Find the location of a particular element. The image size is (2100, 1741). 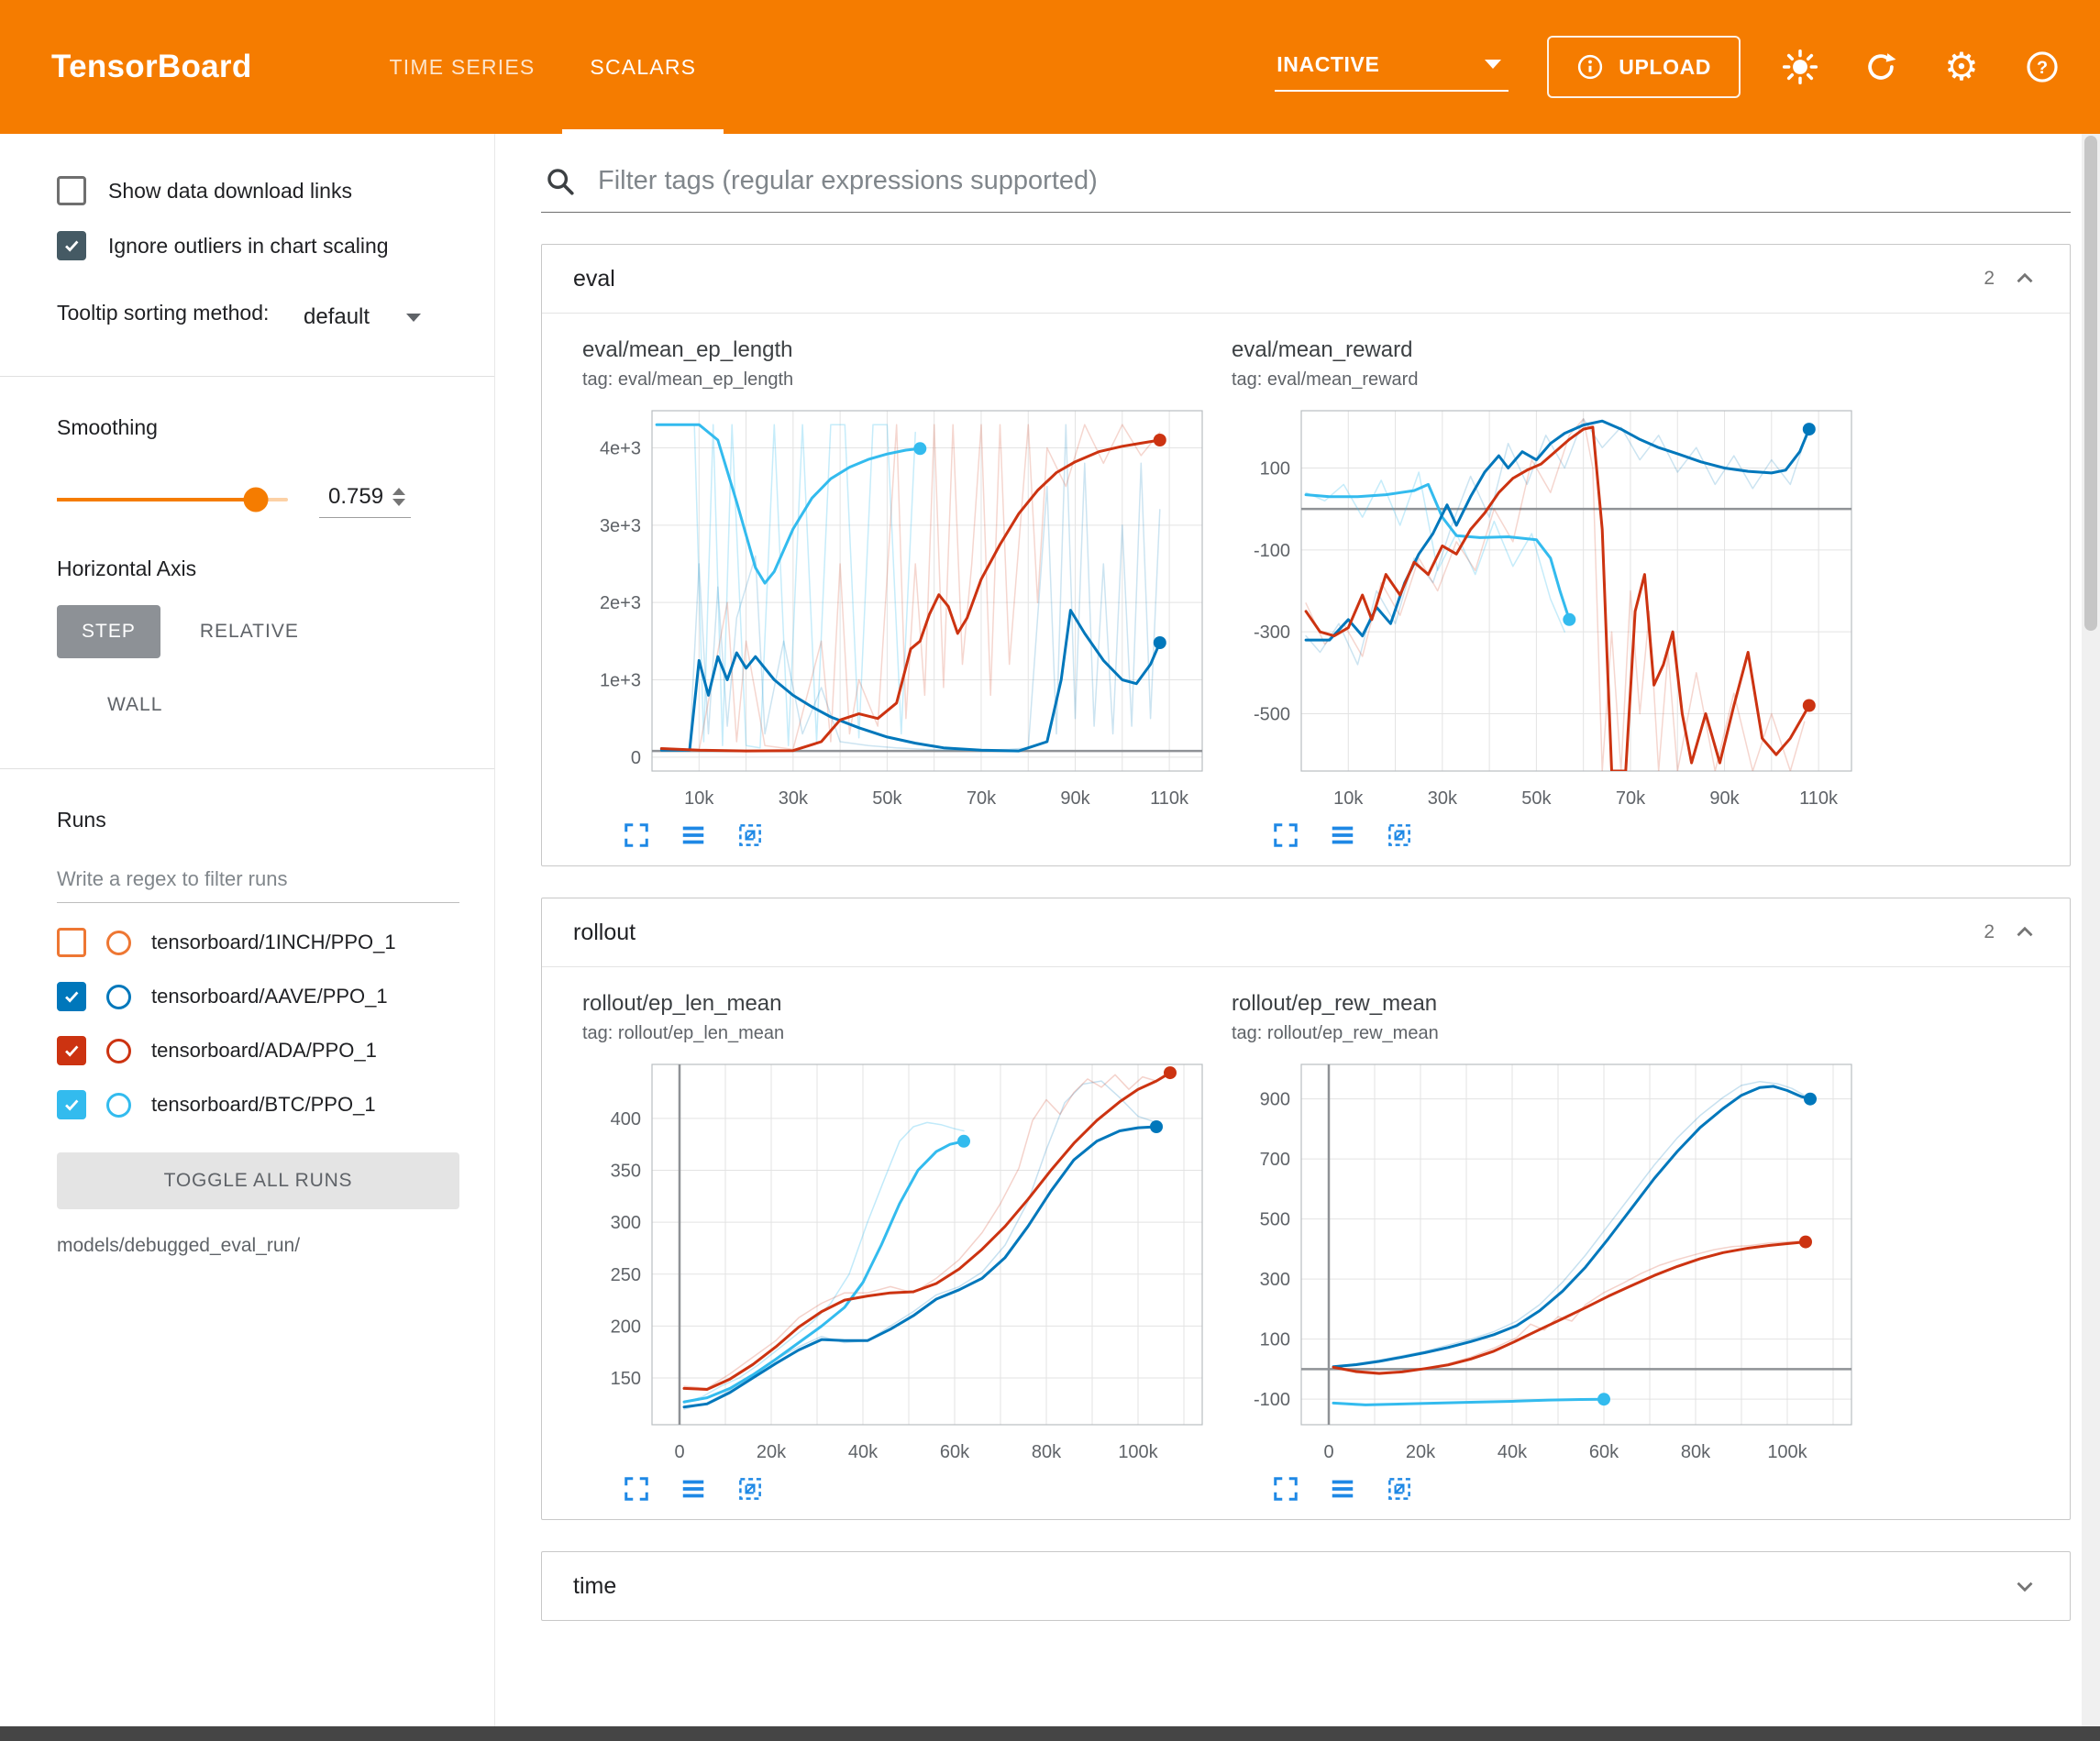

chevron-down-icon is located at coordinates (2025, 1586).